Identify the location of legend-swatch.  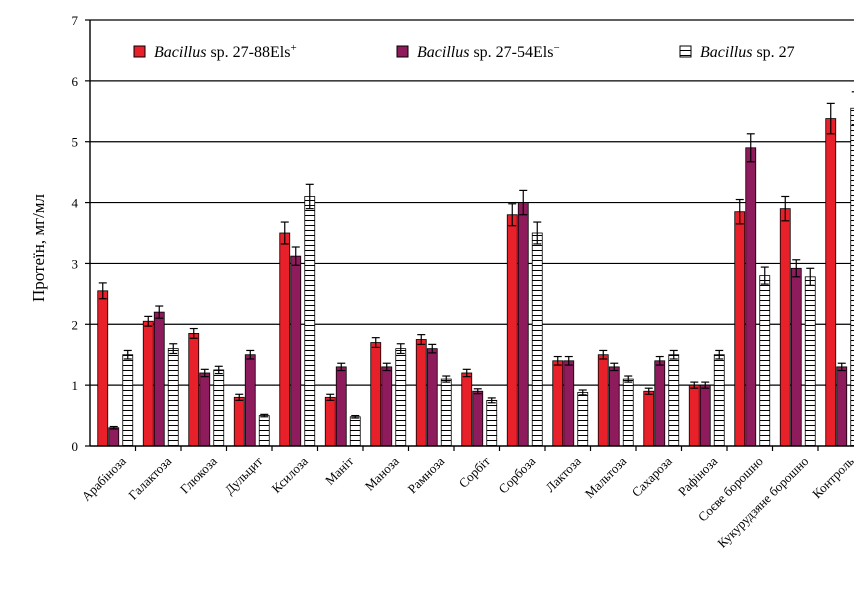
(402, 51).